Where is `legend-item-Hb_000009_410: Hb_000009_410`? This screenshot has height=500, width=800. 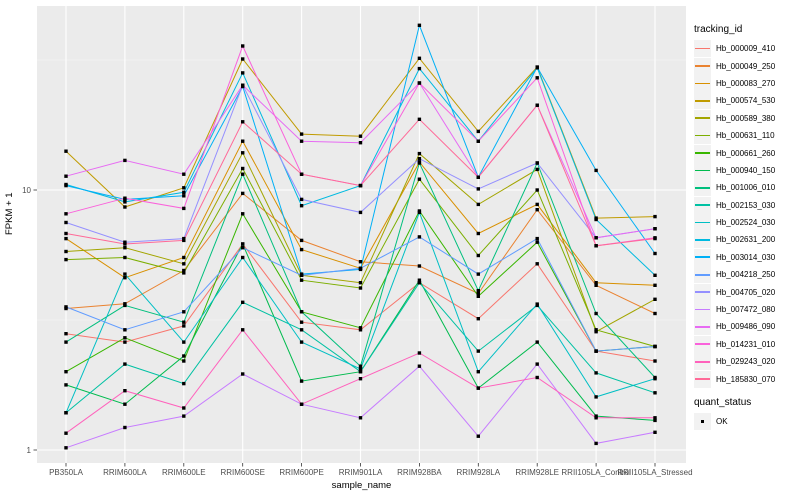 legend-item-Hb_000009_410: Hb_000009_410 is located at coordinates (747, 49).